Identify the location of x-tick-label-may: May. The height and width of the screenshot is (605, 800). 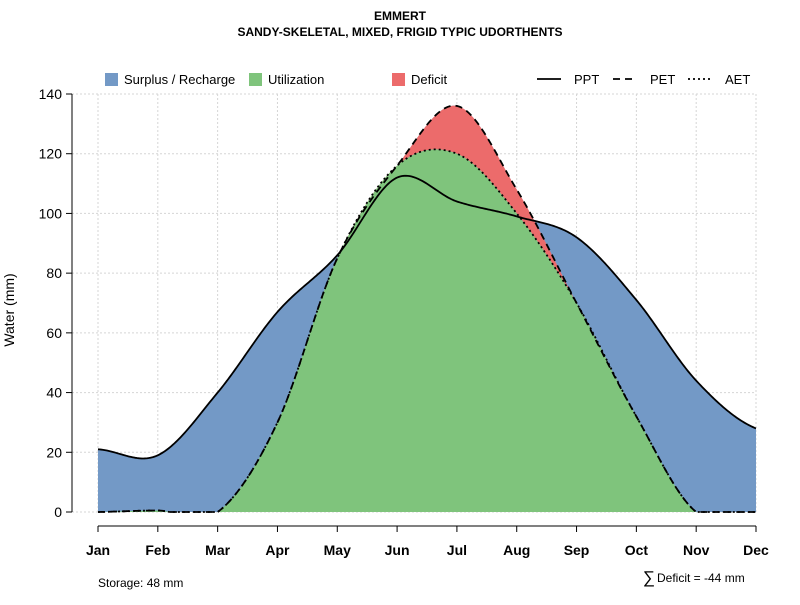
(337, 550).